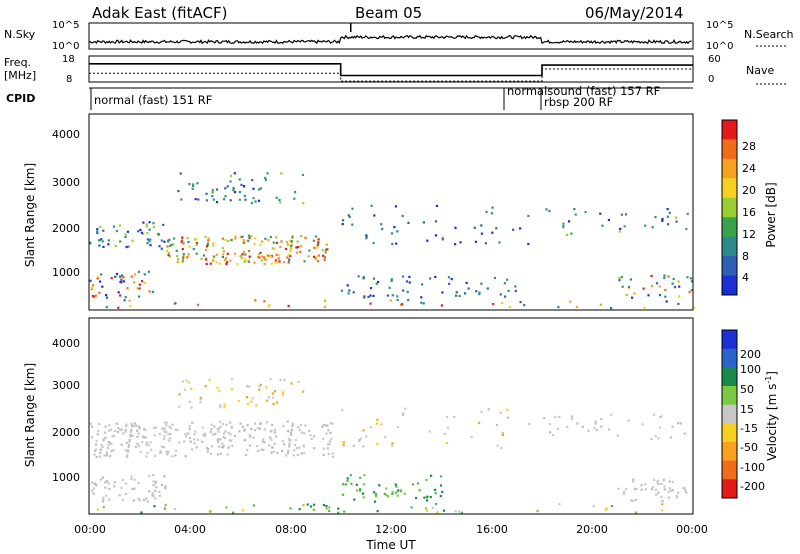 This screenshot has width=800, height=554. I want to click on power-colorbar-frame, so click(729, 207).